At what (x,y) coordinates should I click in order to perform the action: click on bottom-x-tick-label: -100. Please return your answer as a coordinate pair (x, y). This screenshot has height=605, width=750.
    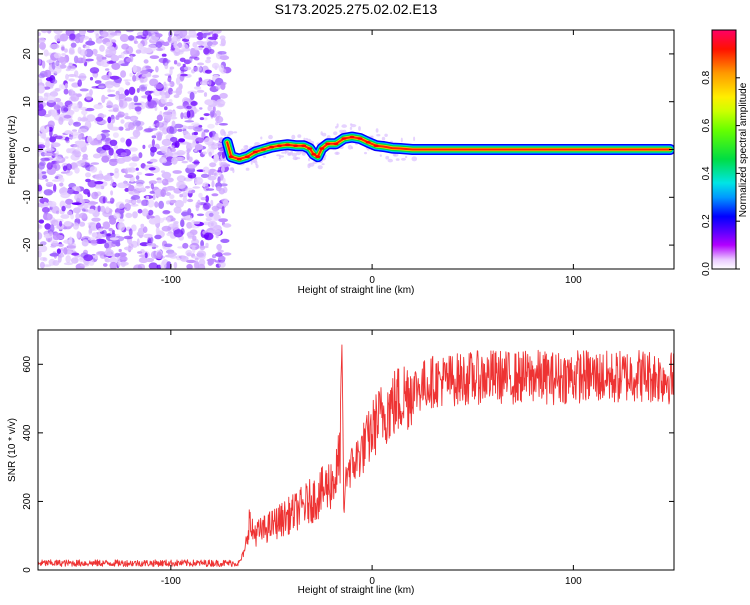
    Looking at the image, I should click on (171, 581).